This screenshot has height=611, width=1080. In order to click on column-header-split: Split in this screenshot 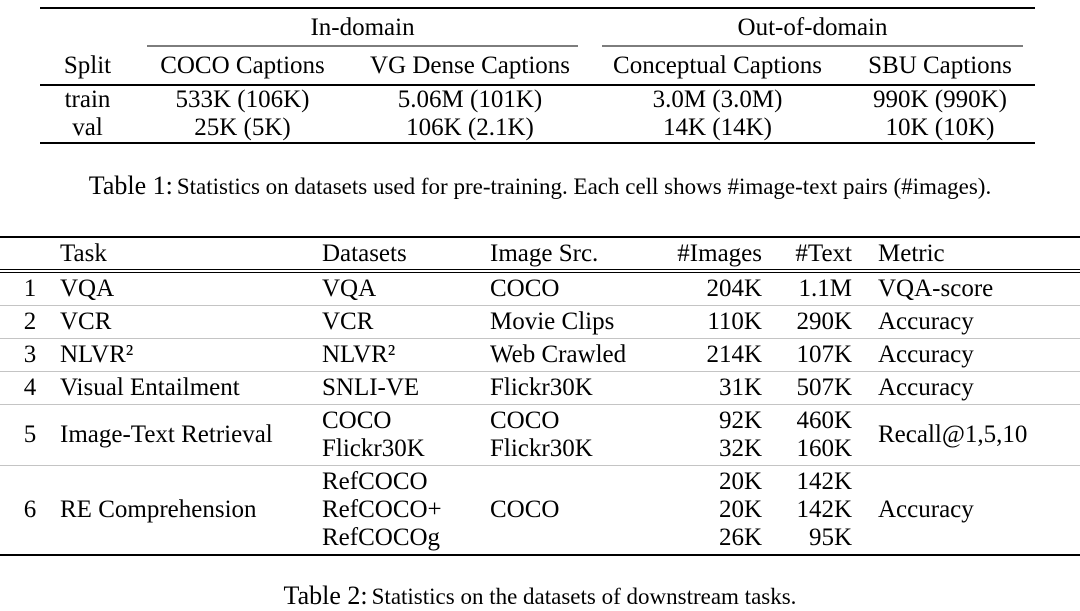, I will do `click(87, 66)`.